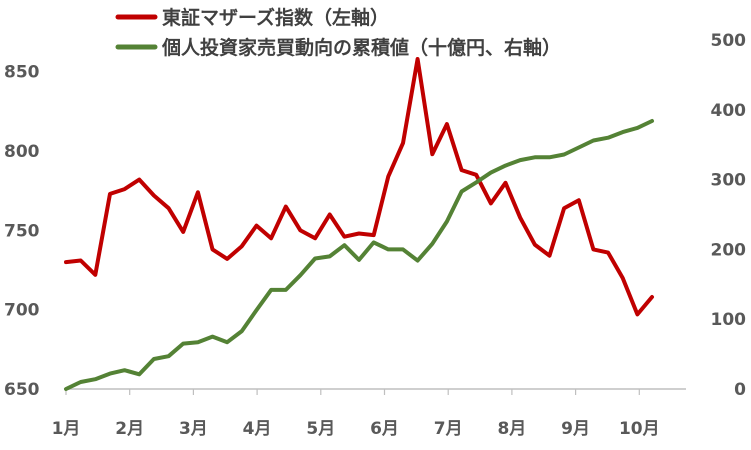  Describe the element at coordinates (729, 111) in the screenshot. I see `right-y-tick-label: 400` at that location.